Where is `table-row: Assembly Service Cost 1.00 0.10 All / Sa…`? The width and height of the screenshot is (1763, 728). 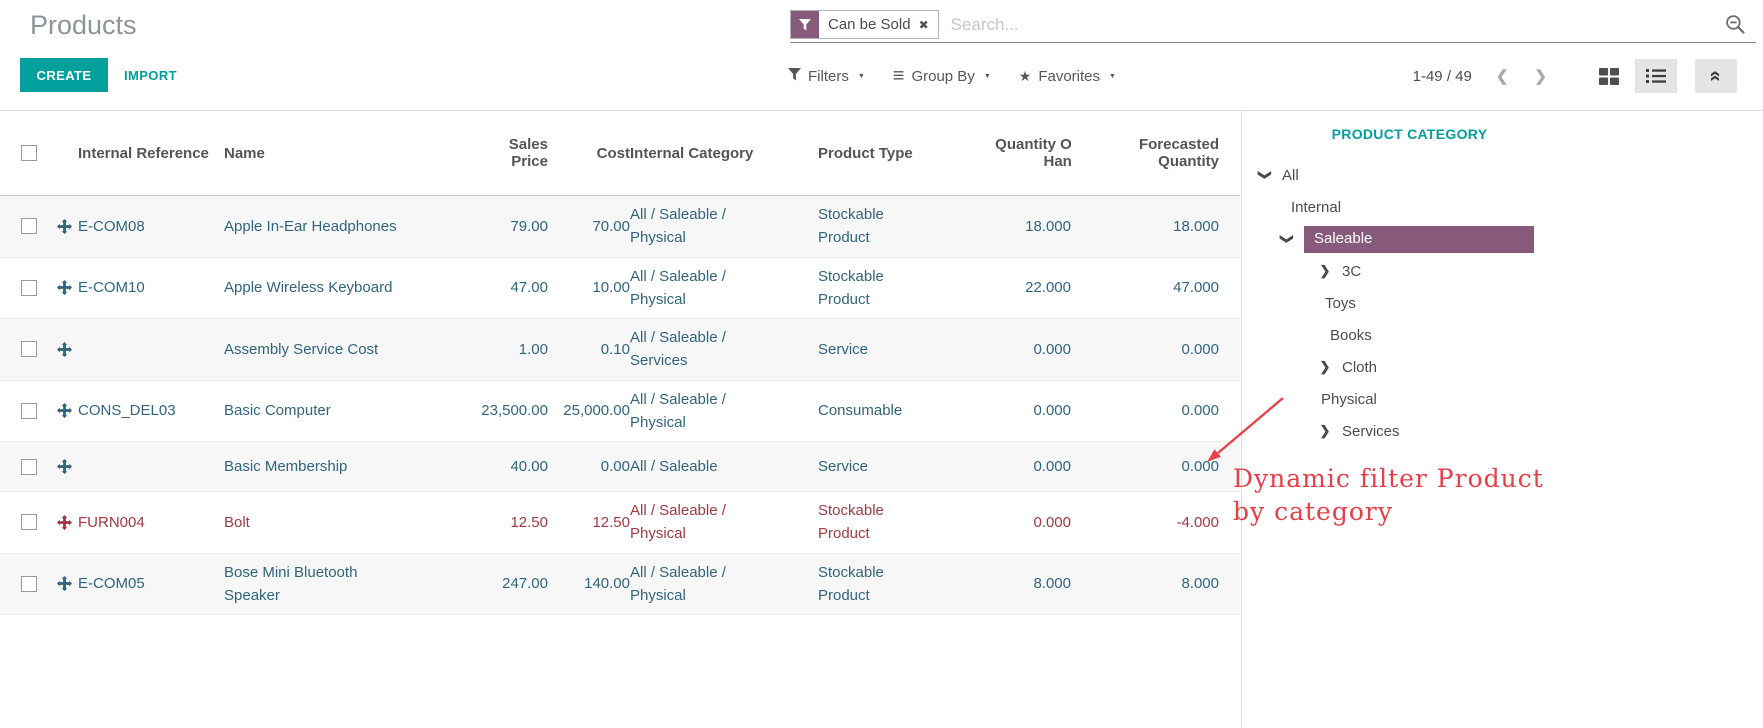
table-row: Assembly Service Cost 1.00 0.10 All / Sa… is located at coordinates (620, 350).